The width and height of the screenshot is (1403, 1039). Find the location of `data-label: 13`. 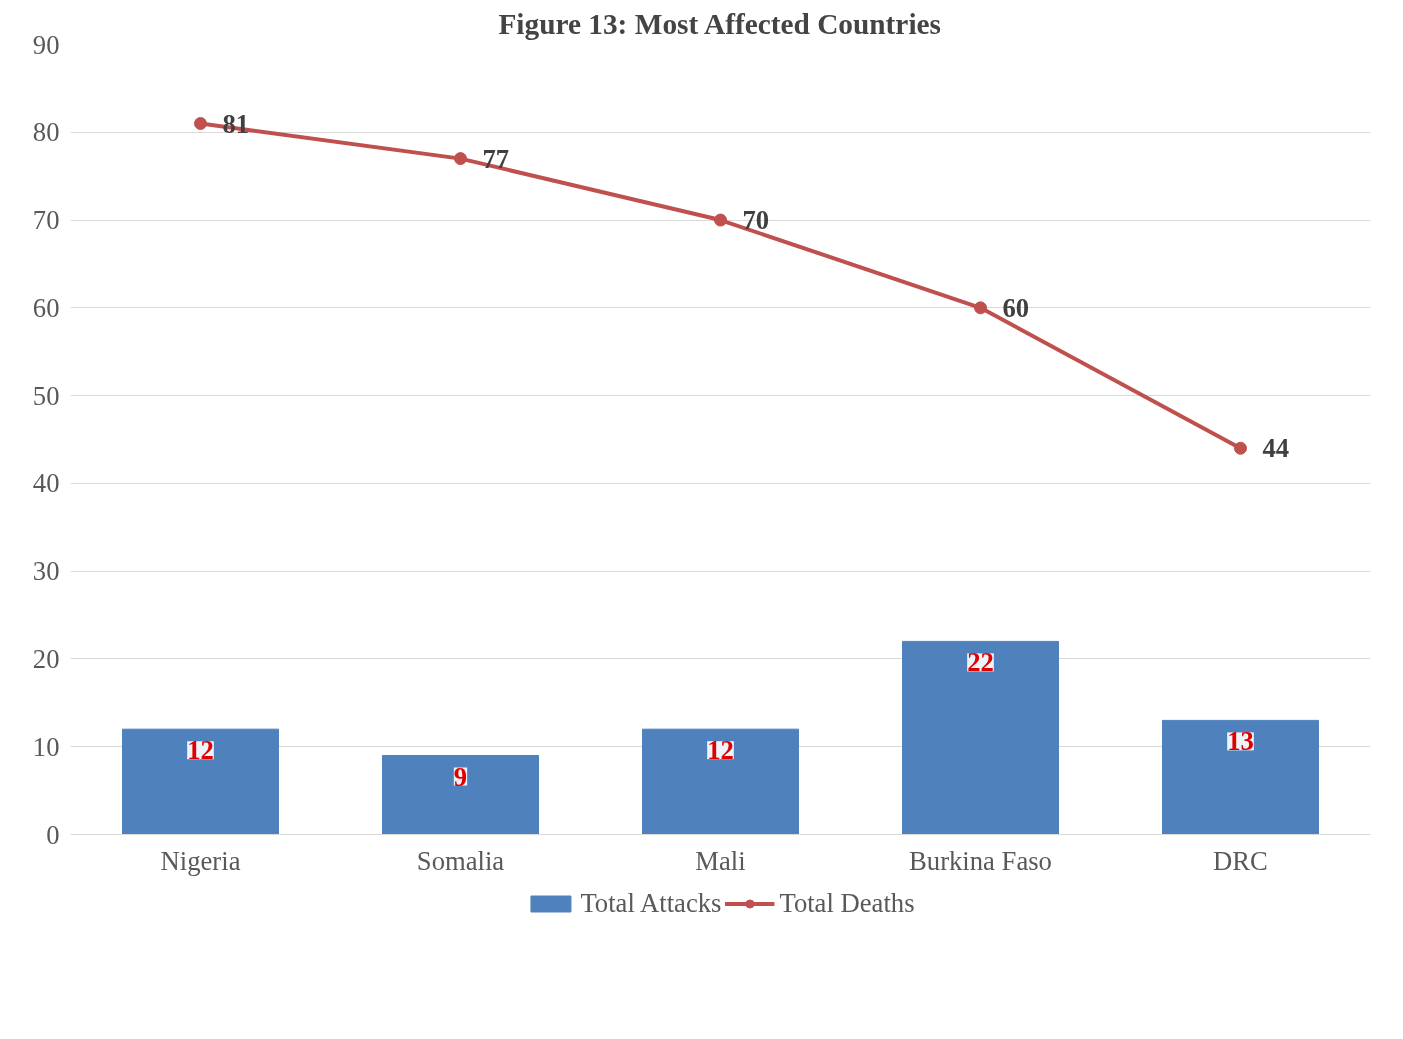

data-label: 13 is located at coordinates (1240, 741).